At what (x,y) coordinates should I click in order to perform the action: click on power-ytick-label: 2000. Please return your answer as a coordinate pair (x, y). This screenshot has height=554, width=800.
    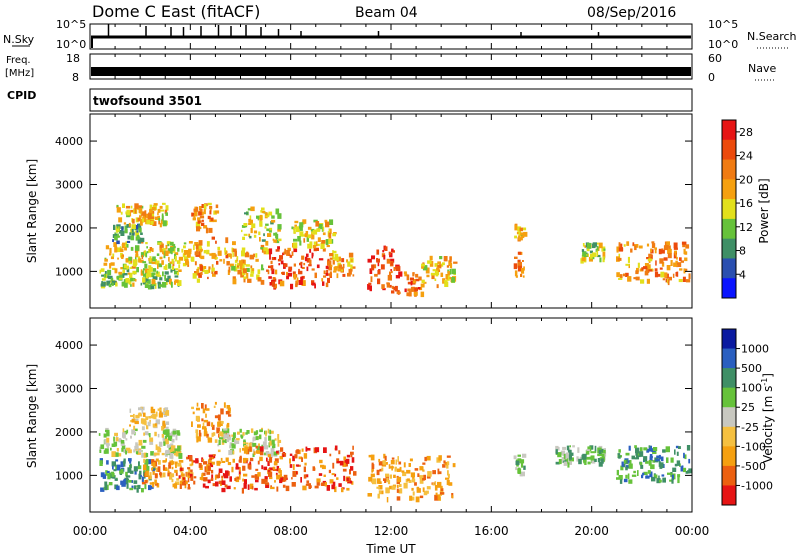
    Looking at the image, I should click on (69, 228).